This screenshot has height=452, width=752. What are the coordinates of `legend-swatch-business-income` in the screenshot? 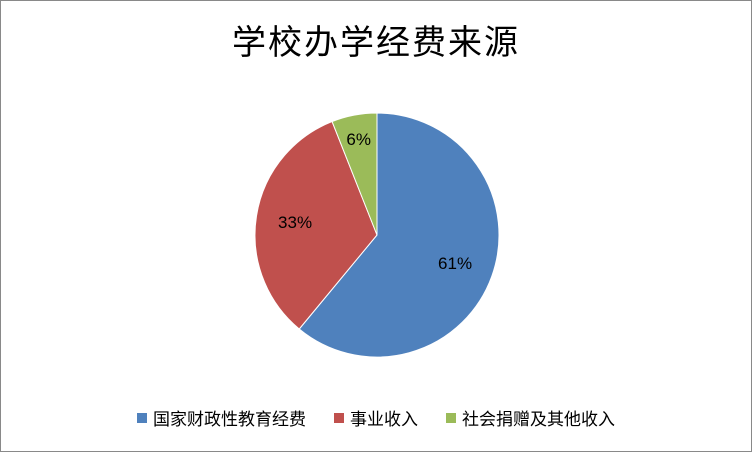 It's located at (339, 417).